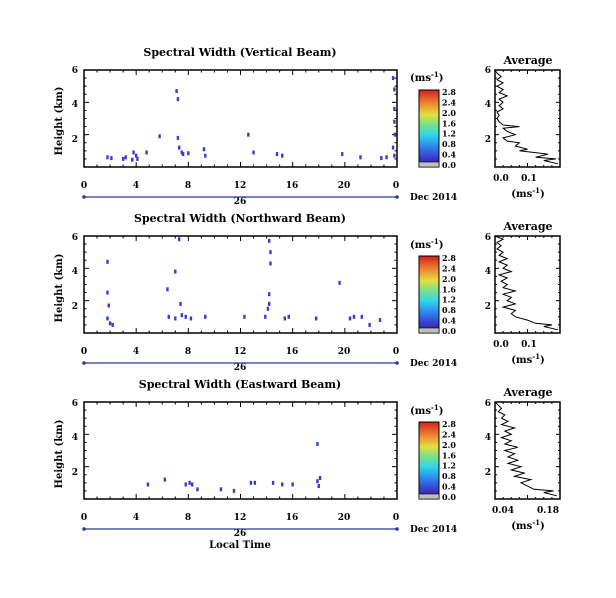  What do you see at coordinates (488, 404) in the screenshot?
I see `average-y-tick-label: 6` at bounding box center [488, 404].